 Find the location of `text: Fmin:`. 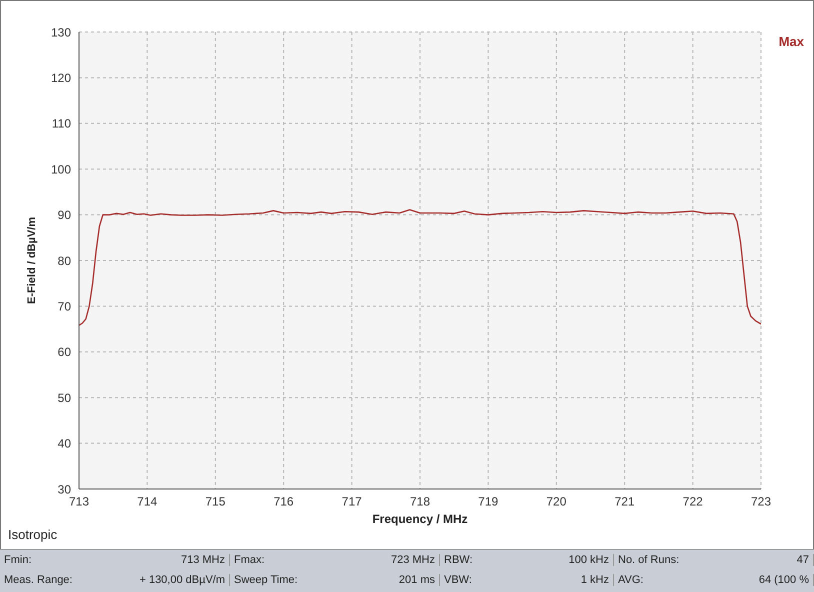

text: Fmin: is located at coordinates (17, 560).